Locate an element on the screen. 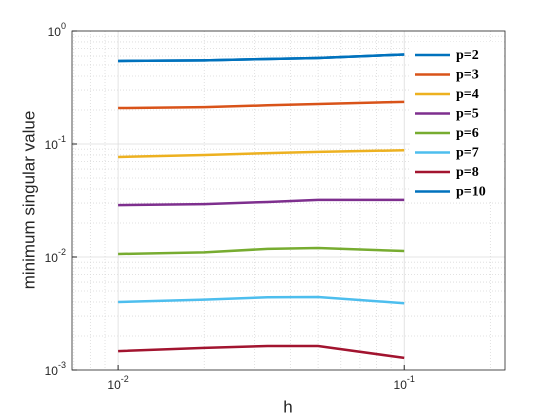  y-tick-label: 10⁻² is located at coordinates (55, 256).